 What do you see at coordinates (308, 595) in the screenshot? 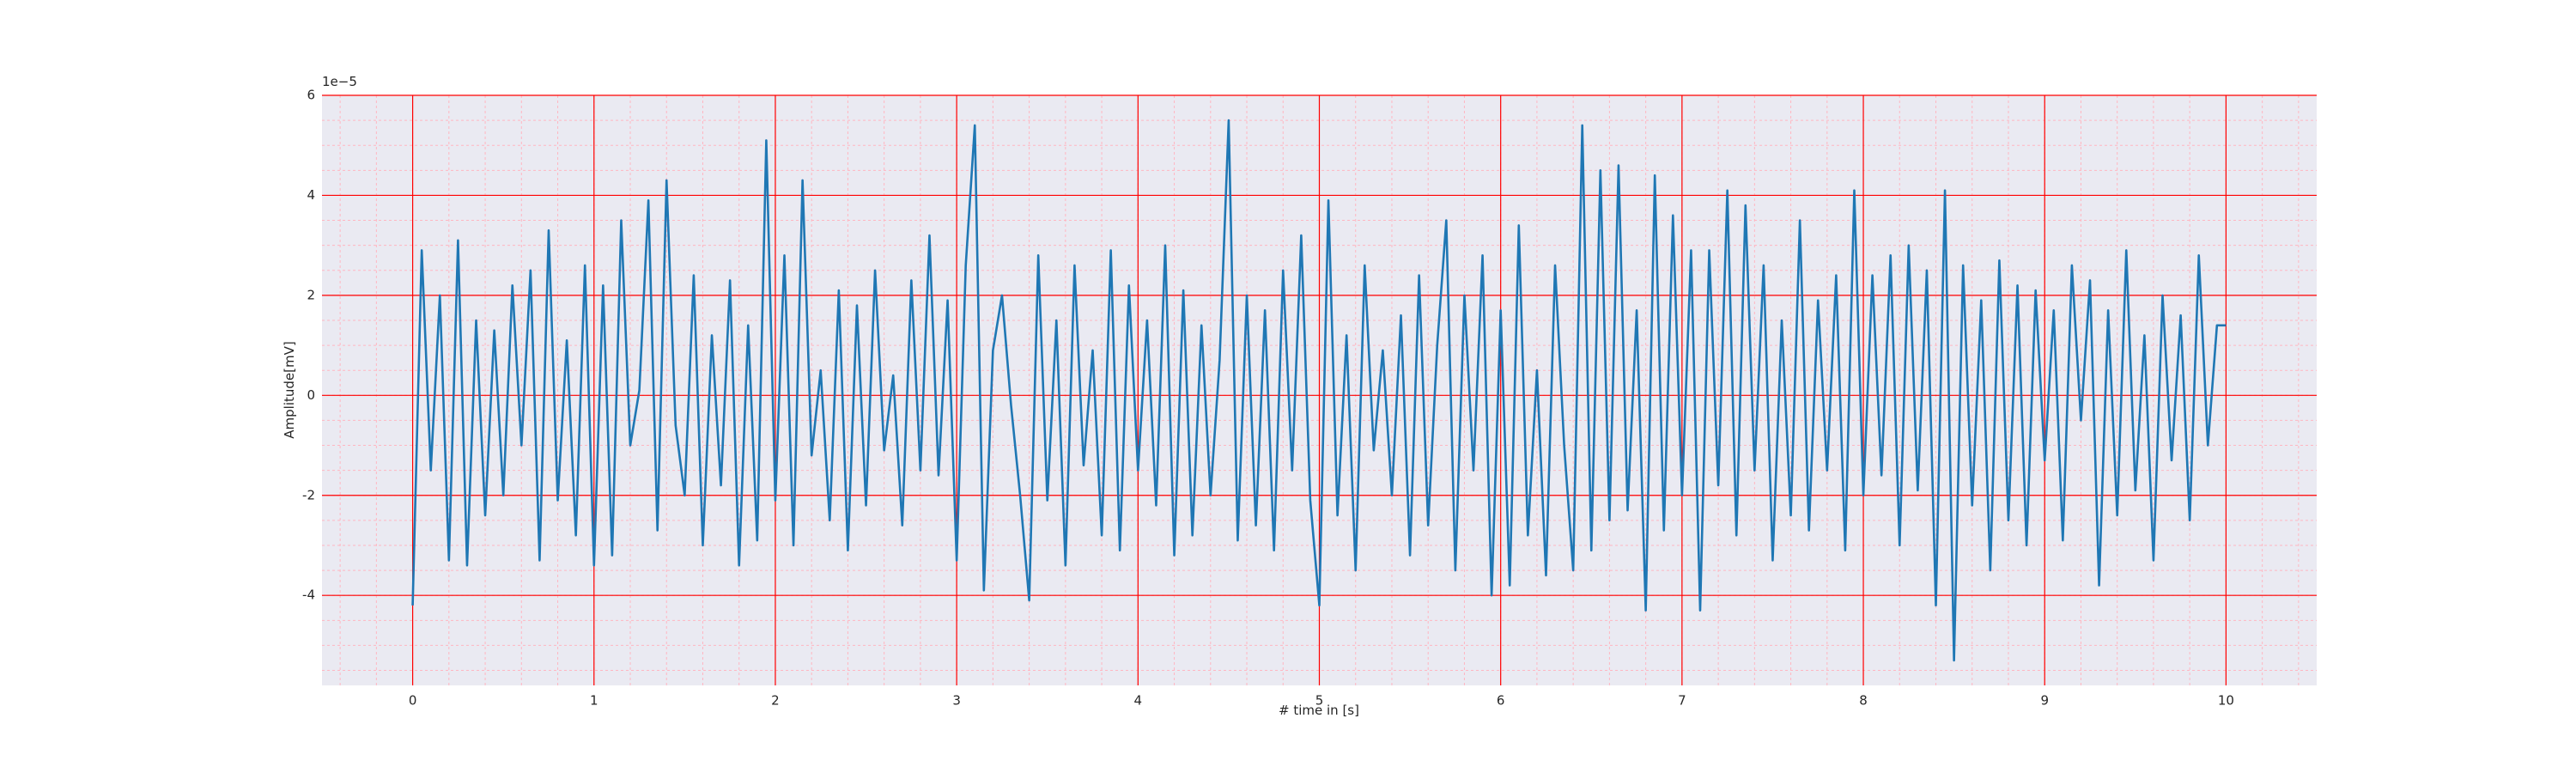
I see `y-tick-label: -4` at bounding box center [308, 595].